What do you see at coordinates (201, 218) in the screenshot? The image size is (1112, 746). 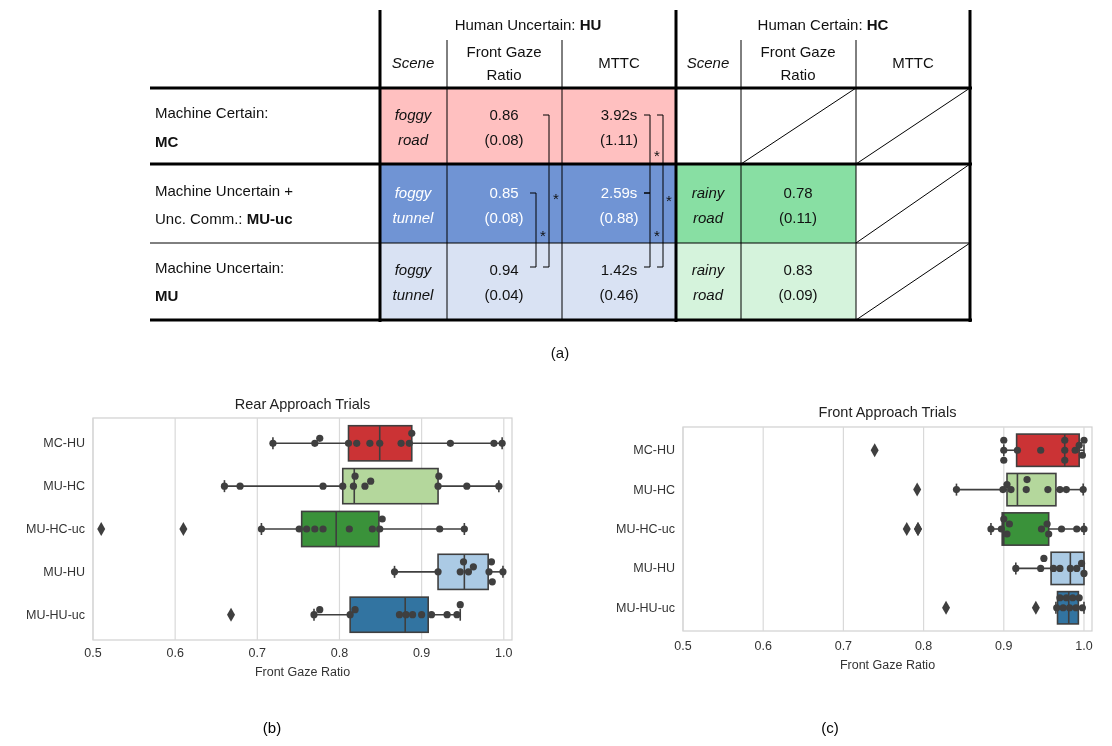 I see `text: Unc. Comm.:` at bounding box center [201, 218].